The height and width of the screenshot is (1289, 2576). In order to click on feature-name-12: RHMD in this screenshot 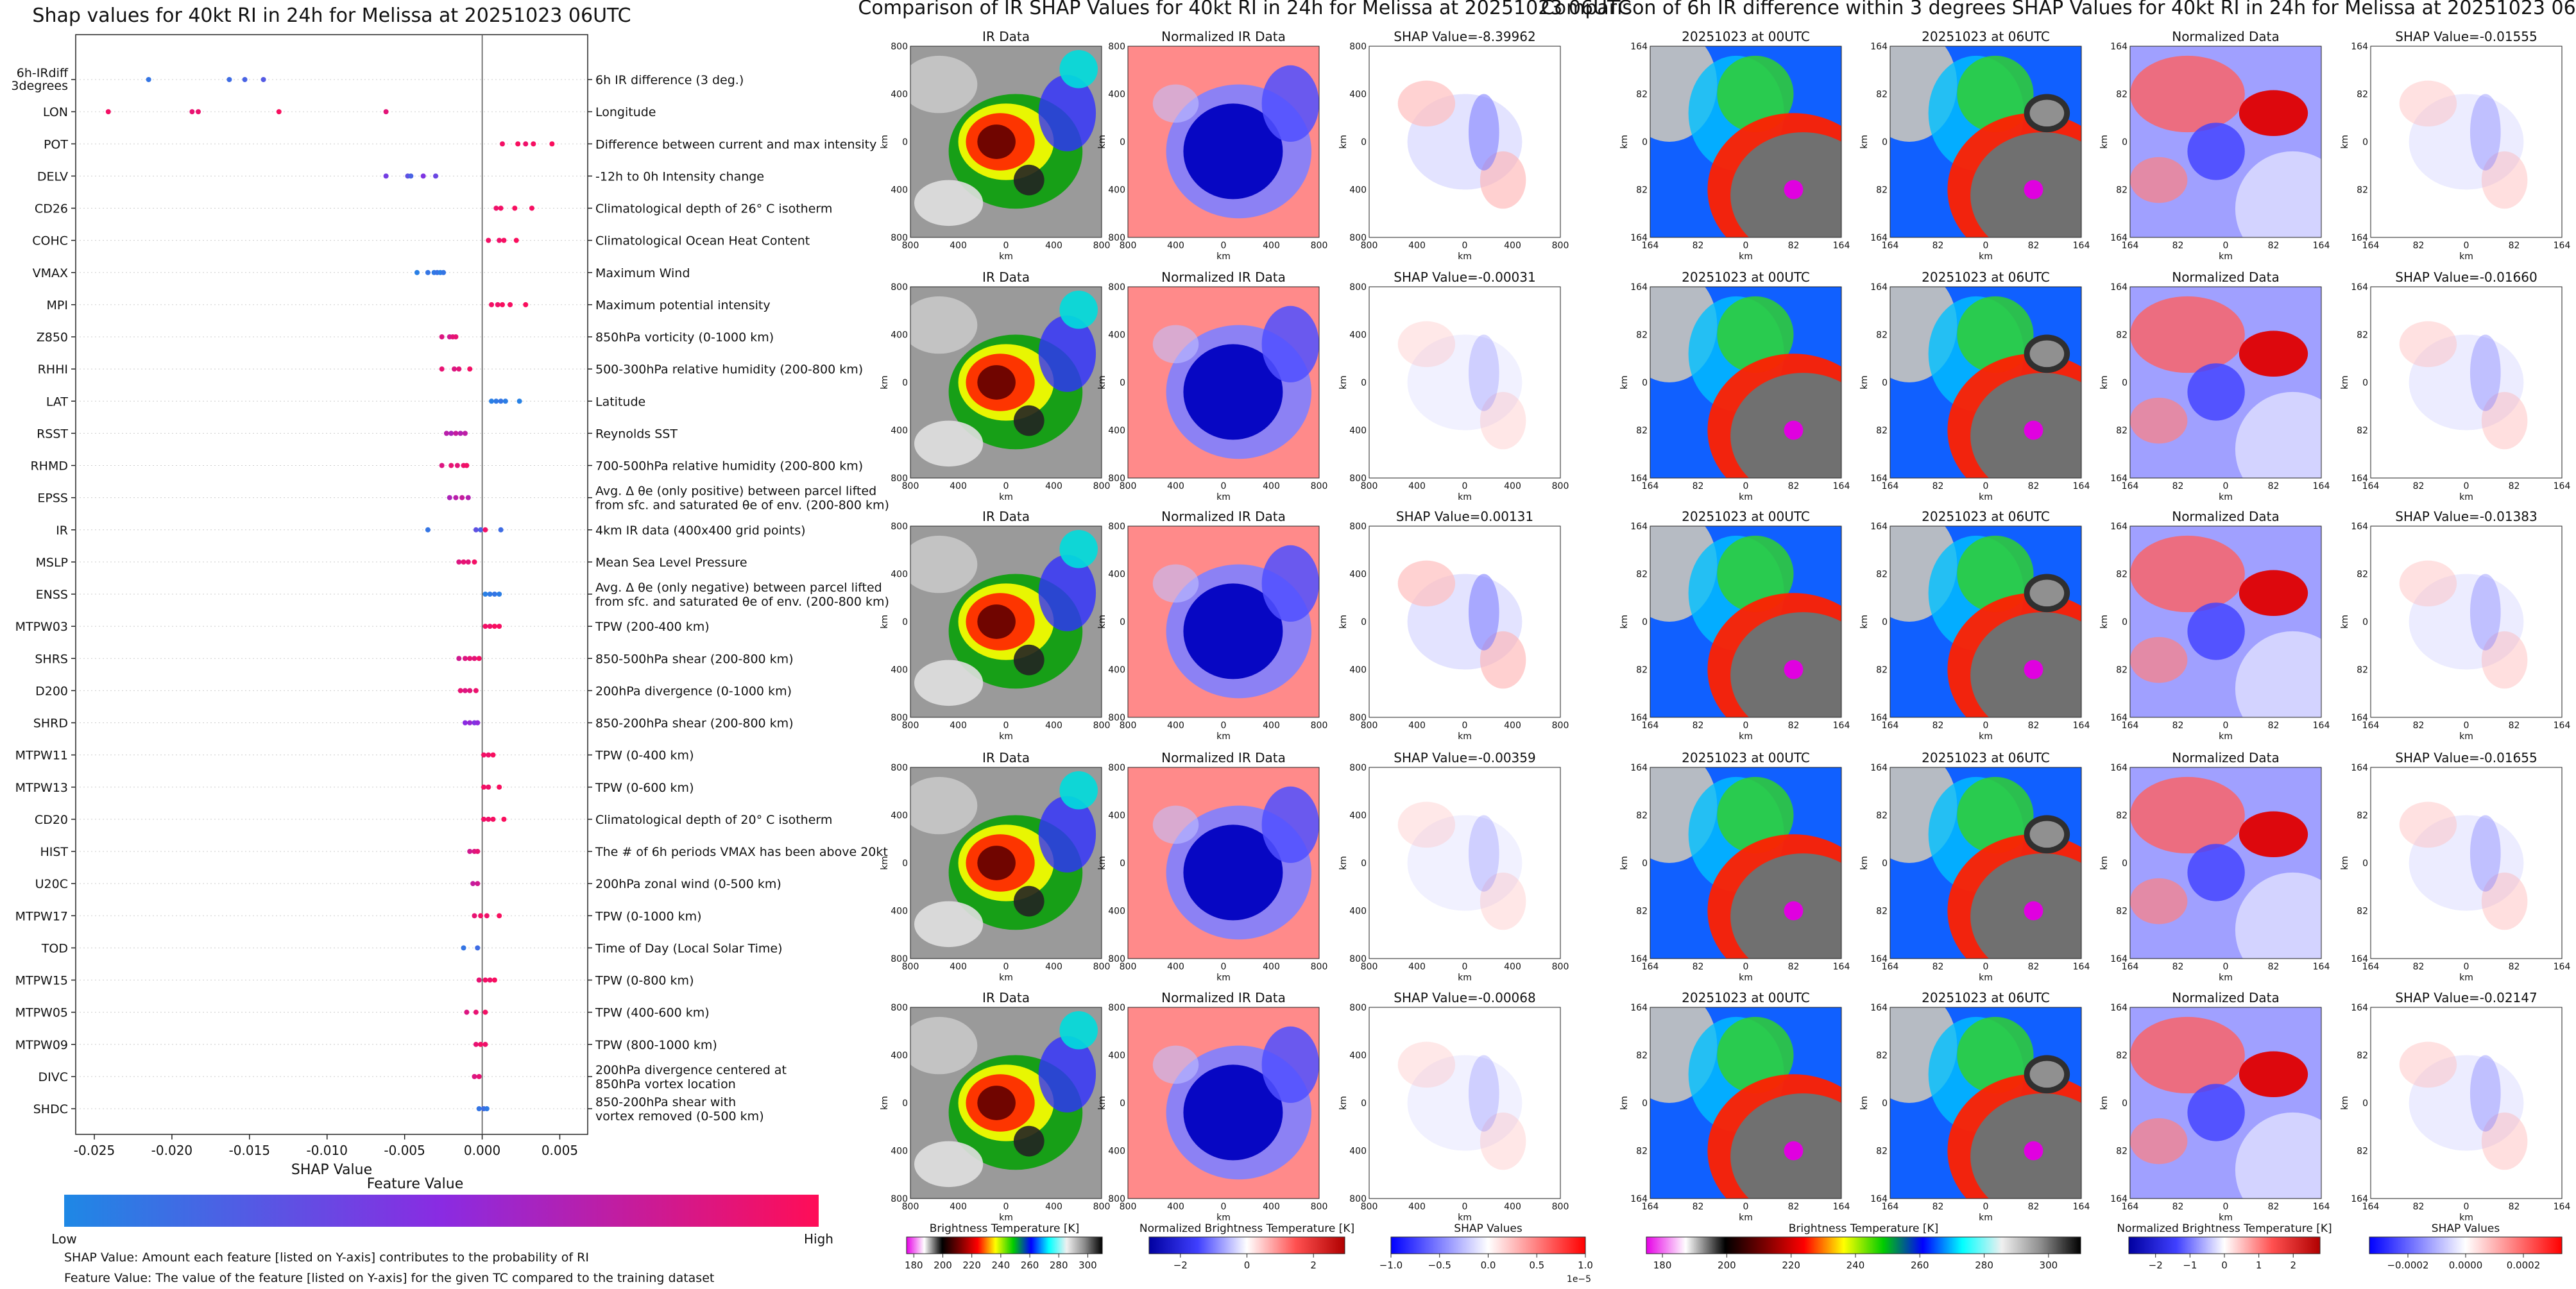, I will do `click(49, 466)`.